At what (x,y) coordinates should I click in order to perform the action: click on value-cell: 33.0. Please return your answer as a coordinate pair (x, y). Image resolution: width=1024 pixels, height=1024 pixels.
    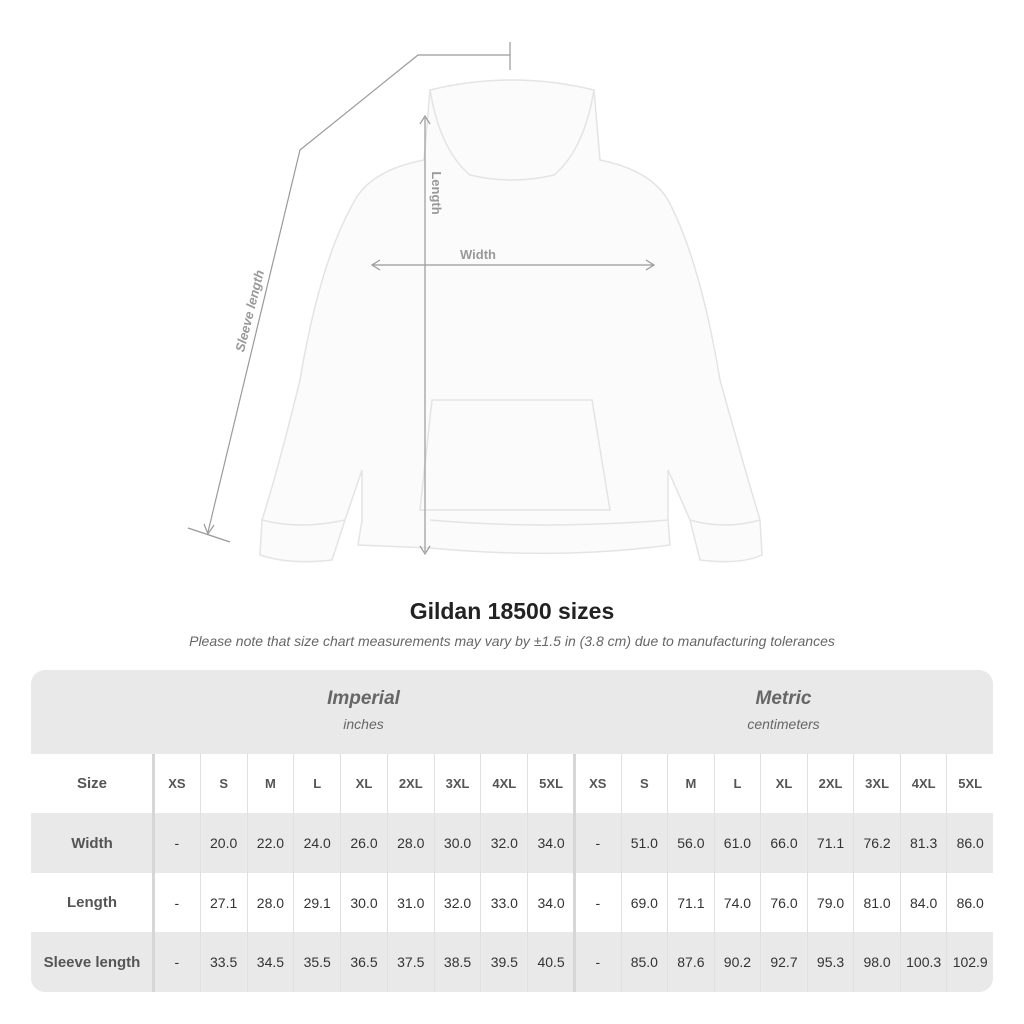
    Looking at the image, I should click on (503, 902).